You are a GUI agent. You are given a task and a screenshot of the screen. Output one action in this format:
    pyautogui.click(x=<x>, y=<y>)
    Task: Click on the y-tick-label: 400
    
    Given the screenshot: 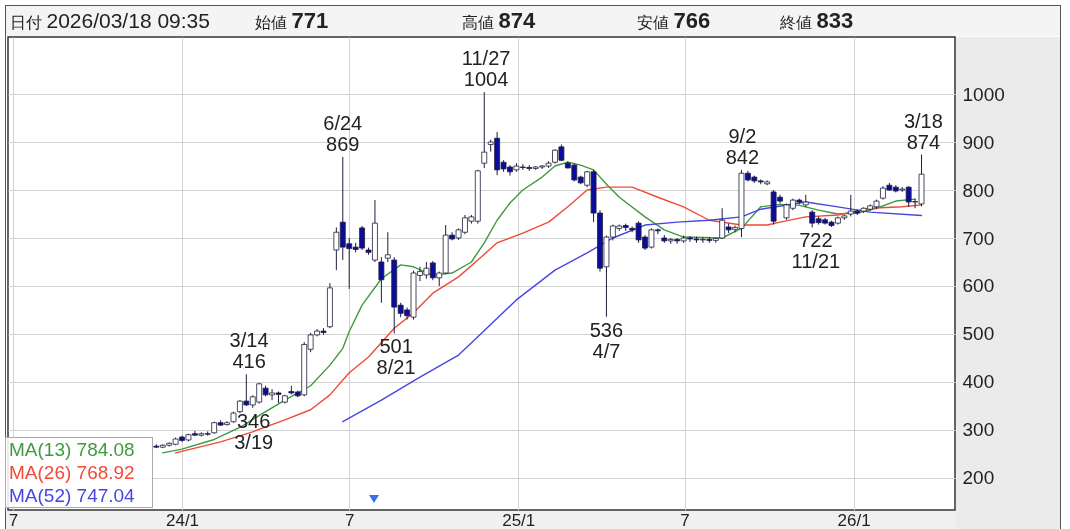 What is the action you would take?
    pyautogui.click(x=978, y=382)
    